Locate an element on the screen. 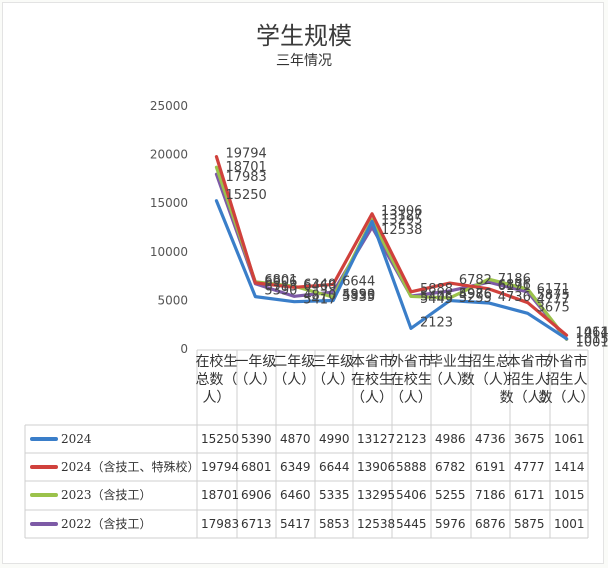 Image resolution: width=608 pixels, height=568 pixels. table-cell: 5390 is located at coordinates (256, 439).